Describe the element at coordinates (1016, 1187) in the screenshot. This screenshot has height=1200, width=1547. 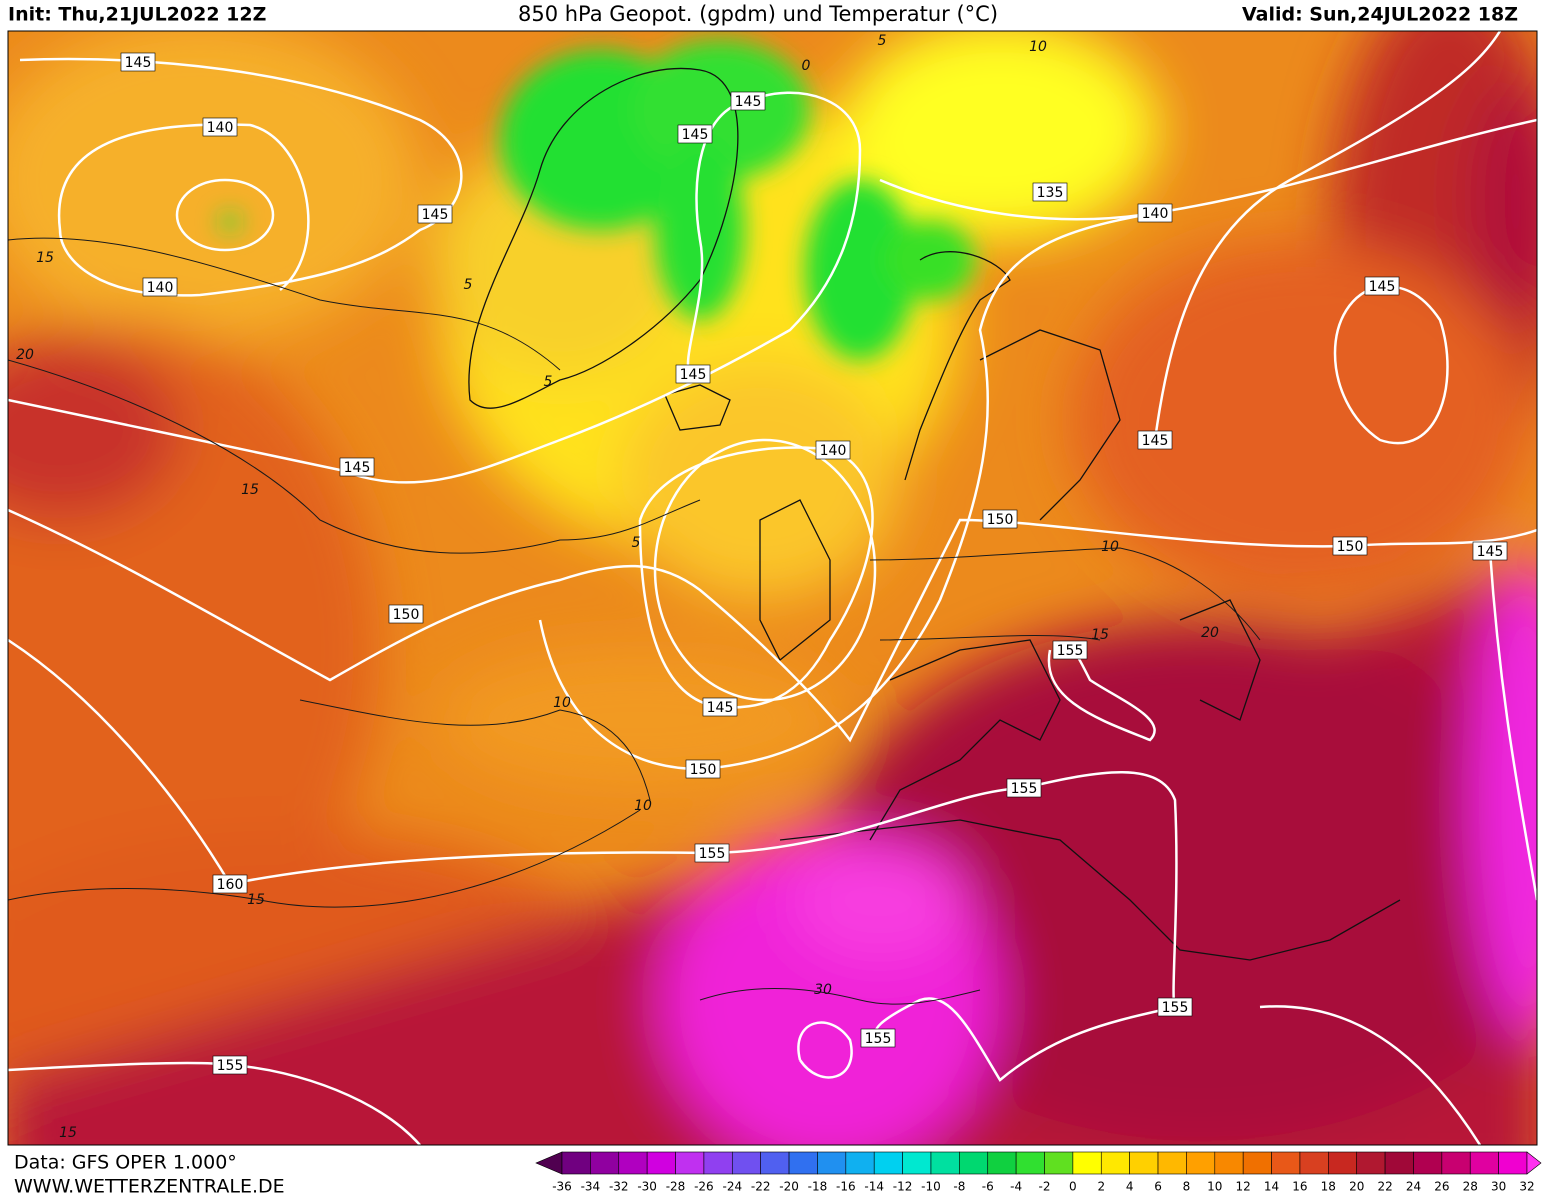
I see `colorbar-label: -4` at that location.